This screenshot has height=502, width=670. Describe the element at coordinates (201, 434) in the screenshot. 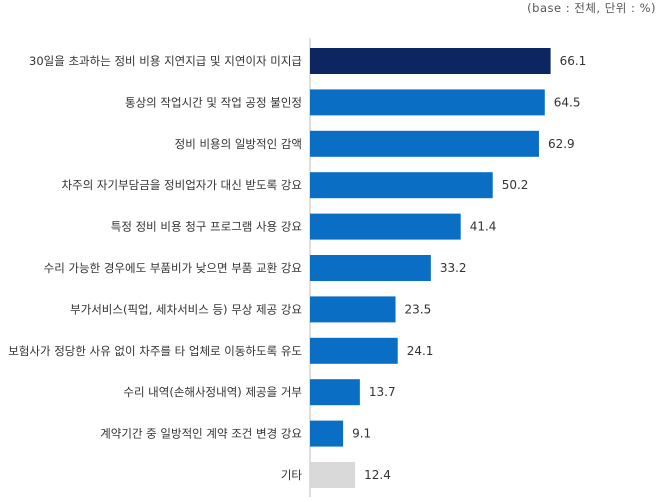

I see `category-label: 계약기간 중 일방적인 계약 조건 변경 강요` at that location.